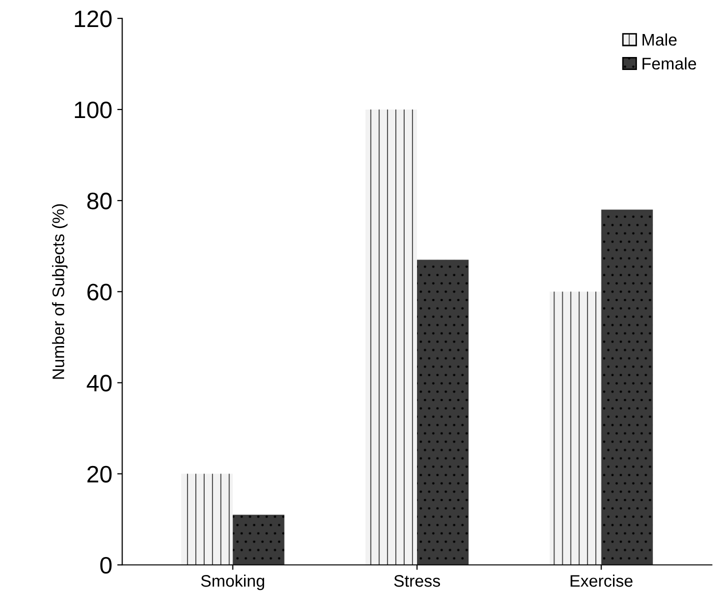 Image resolution: width=719 pixels, height=614 pixels. I want to click on y-tick-label: 0, so click(106, 565).